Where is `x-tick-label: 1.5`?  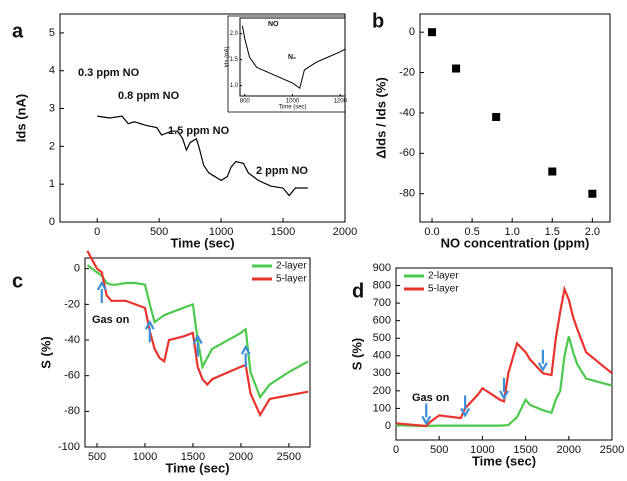
x-tick-label: 1.5 is located at coordinates (552, 232).